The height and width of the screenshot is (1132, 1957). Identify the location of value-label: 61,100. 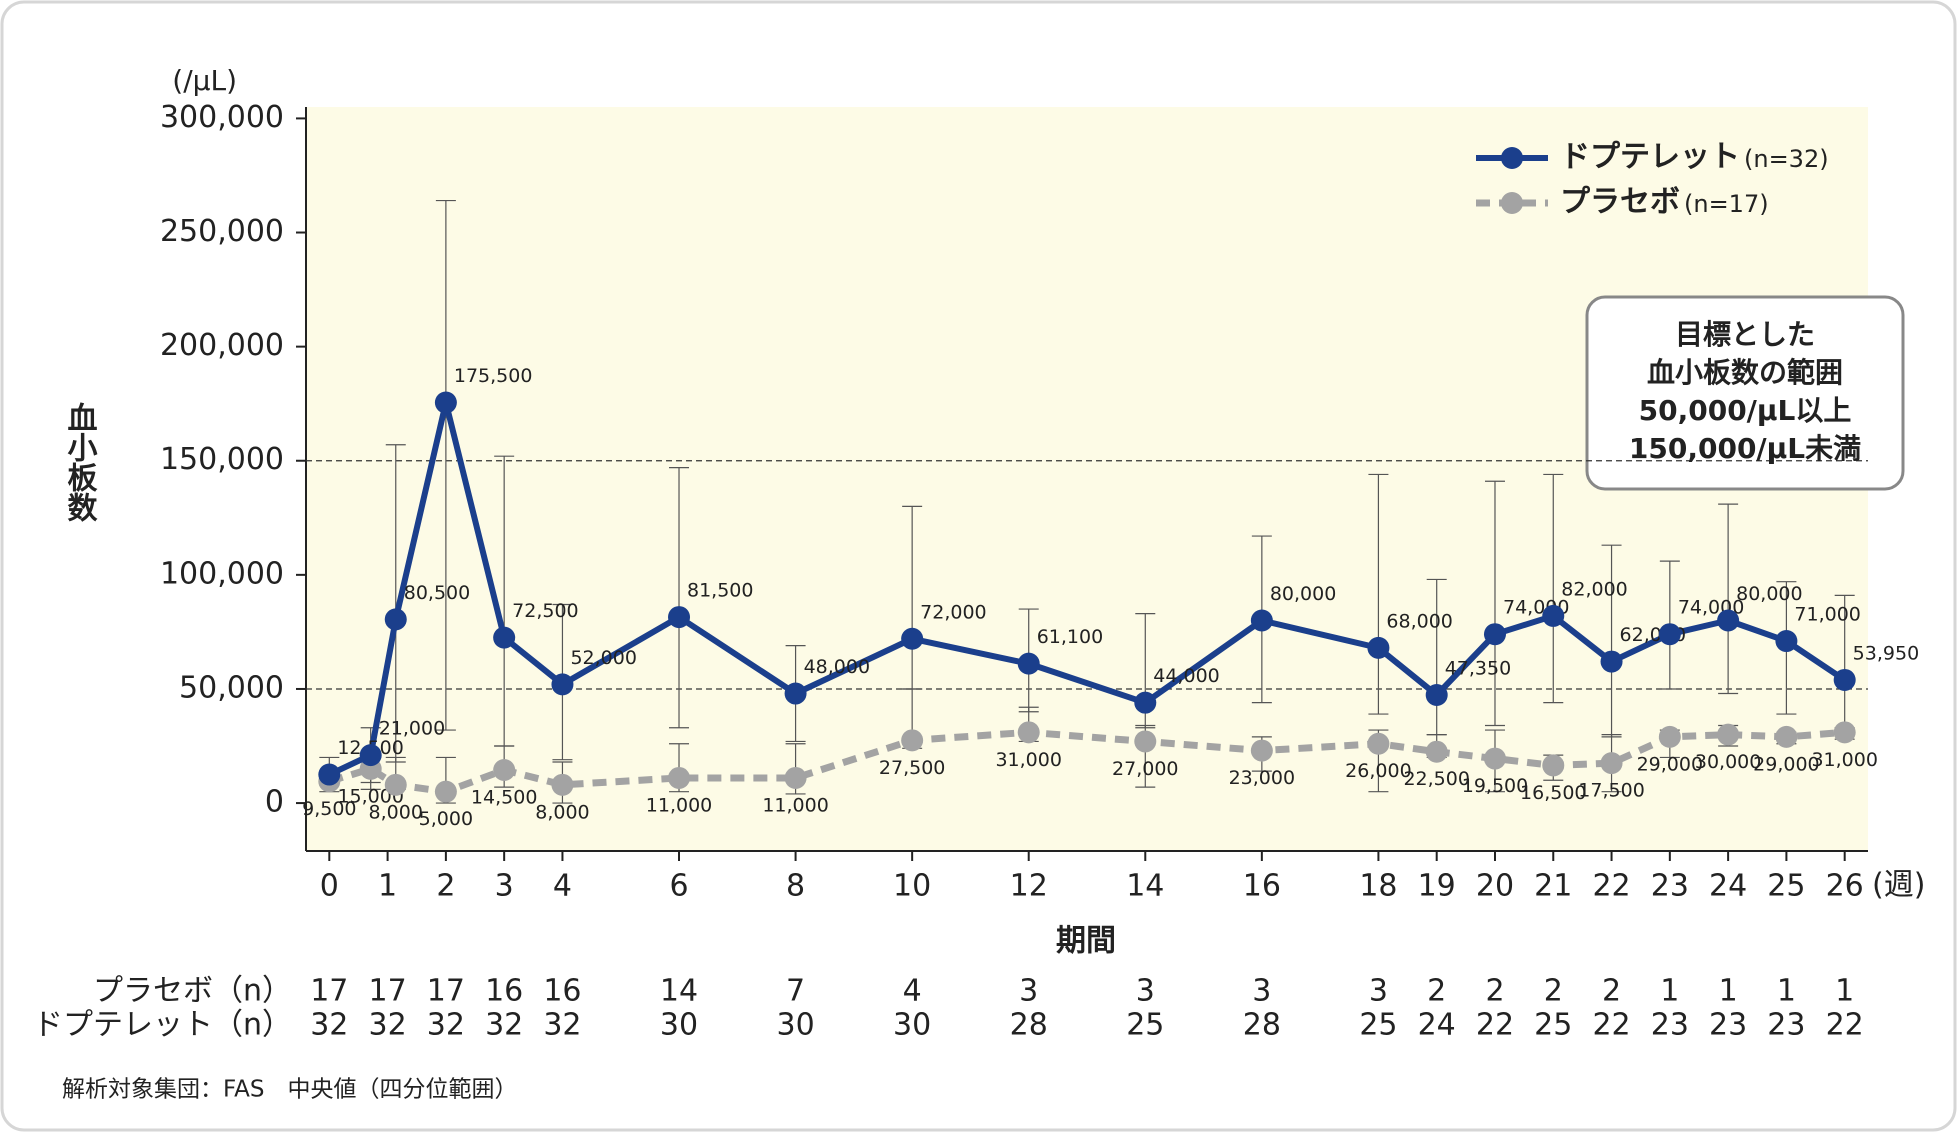
(1070, 637).